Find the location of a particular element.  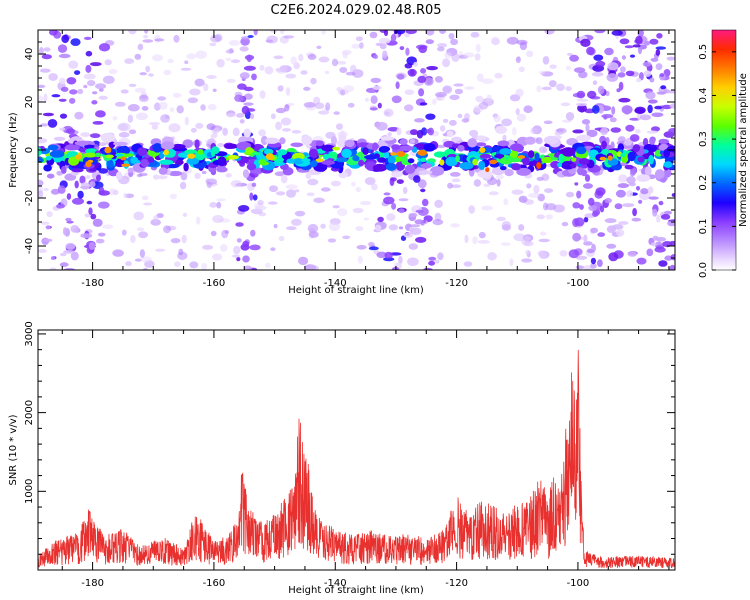

colorbar-tick-label: 0.1 is located at coordinates (703, 226).